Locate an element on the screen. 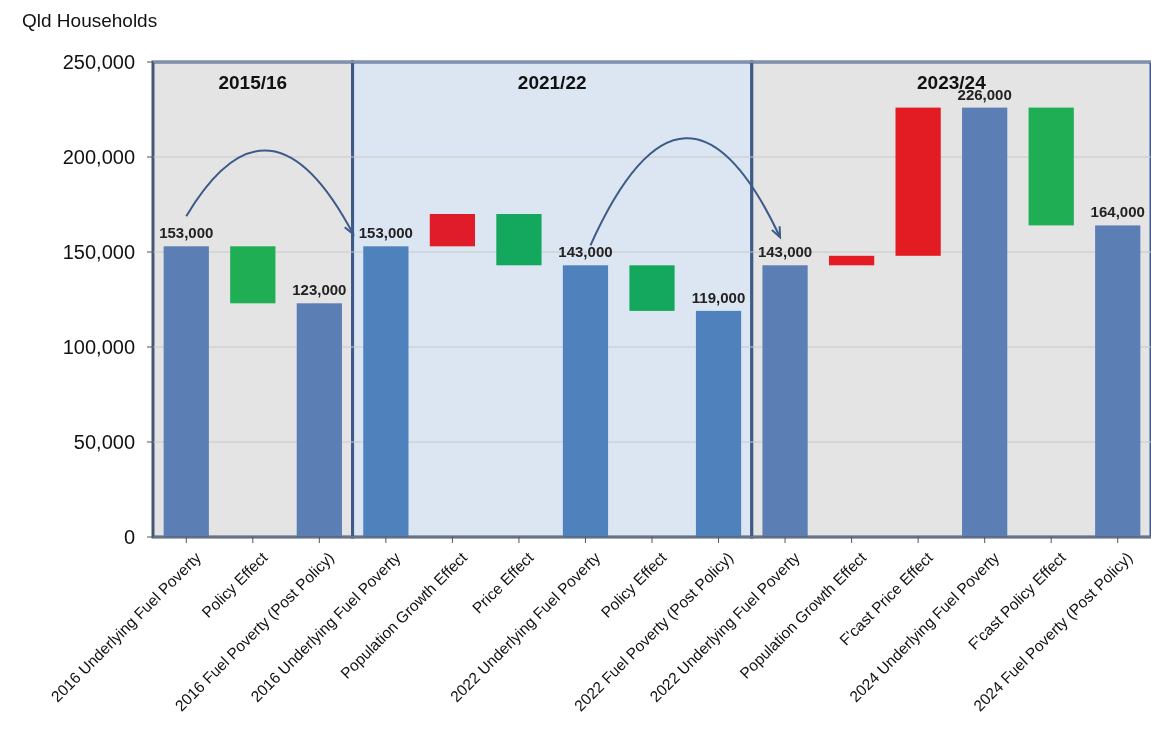 This screenshot has height=744, width=1151. annotation: 2015/16 is located at coordinates (253, 82).